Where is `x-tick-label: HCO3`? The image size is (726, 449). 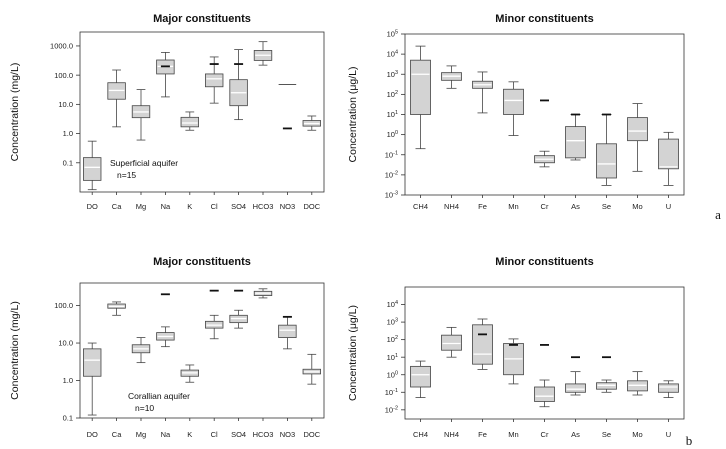 x-tick-label: HCO3 is located at coordinates (263, 434).